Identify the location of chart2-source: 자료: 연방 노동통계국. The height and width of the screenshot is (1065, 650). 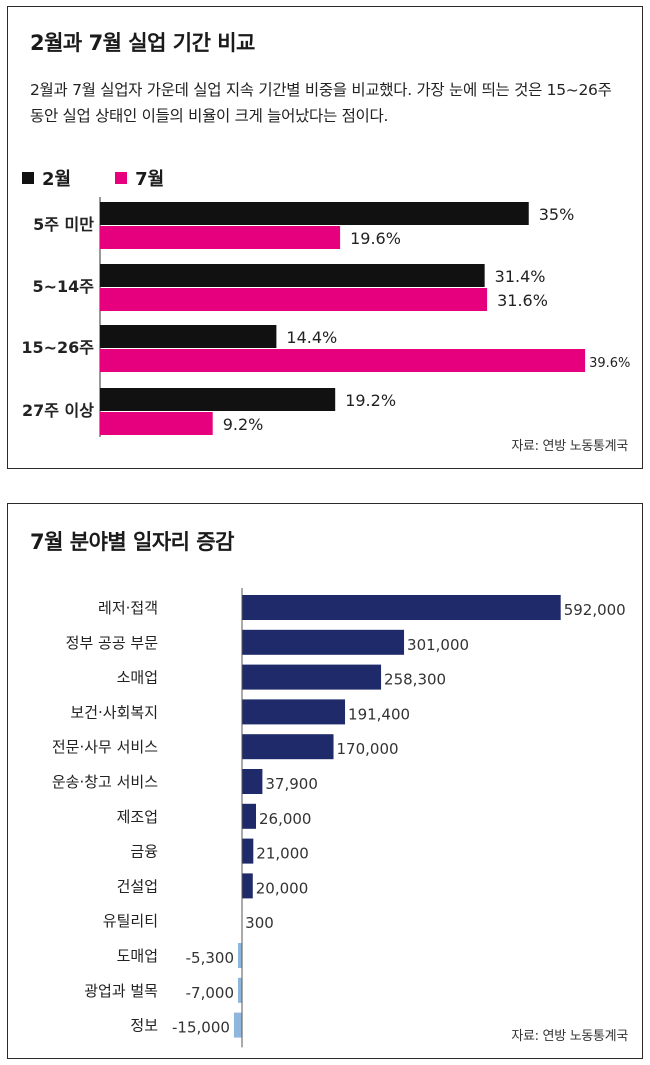
(569, 1036).